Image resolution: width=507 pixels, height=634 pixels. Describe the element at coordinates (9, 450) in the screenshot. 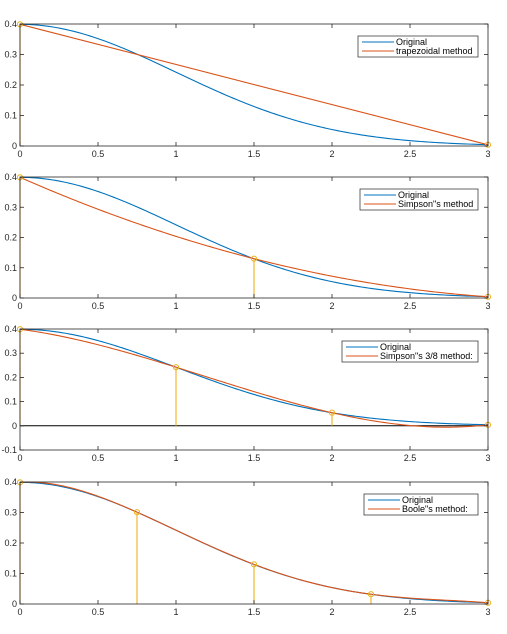

I see `y-tick-label: -0.1` at that location.